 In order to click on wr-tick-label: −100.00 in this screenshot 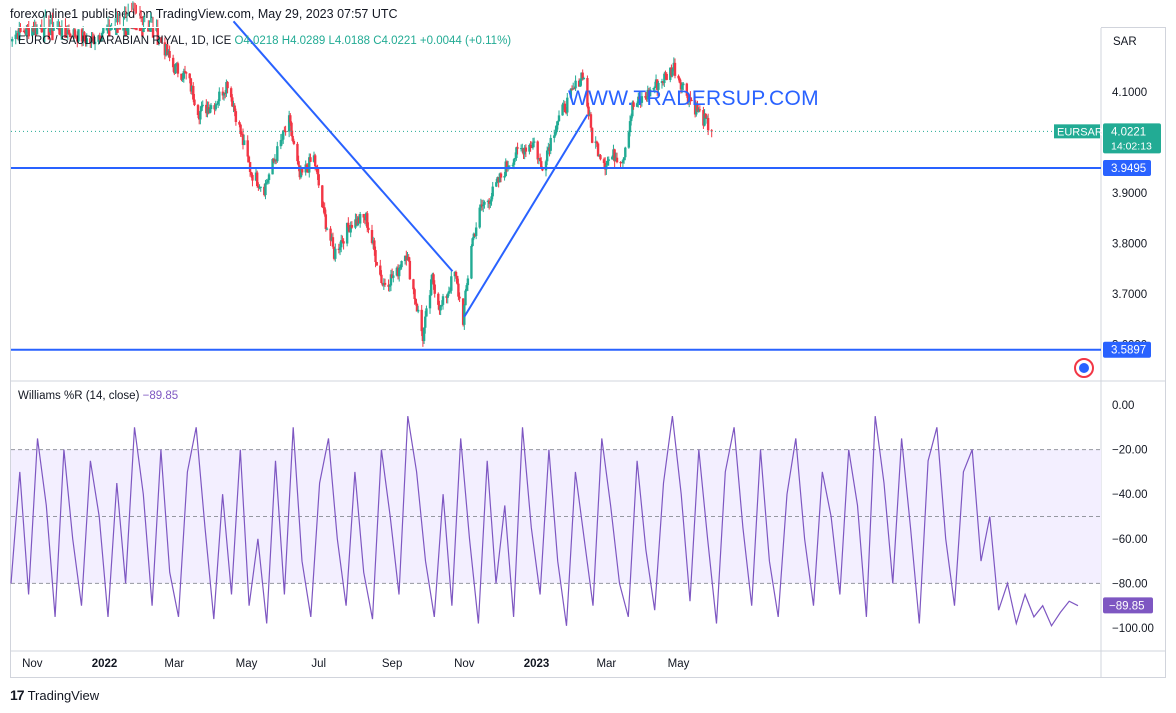, I will do `click(1133, 629)`.